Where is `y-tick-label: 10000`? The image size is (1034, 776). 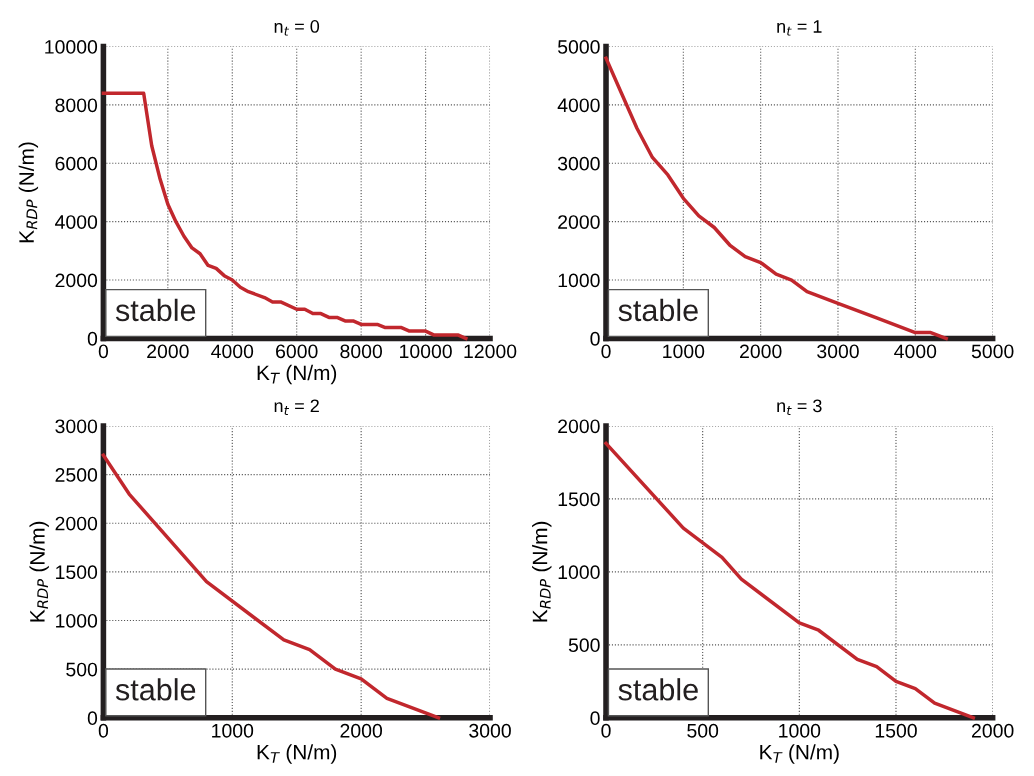
y-tick-label: 10000 is located at coordinates (71, 47).